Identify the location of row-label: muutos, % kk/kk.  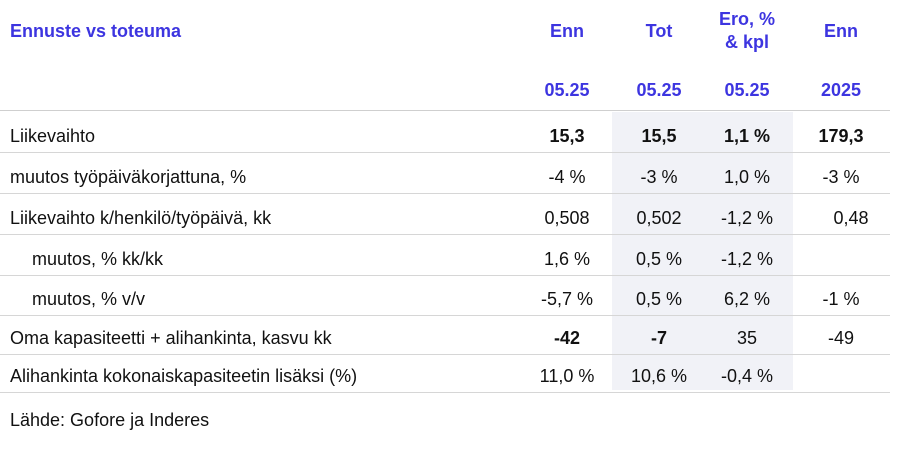
(98, 259).